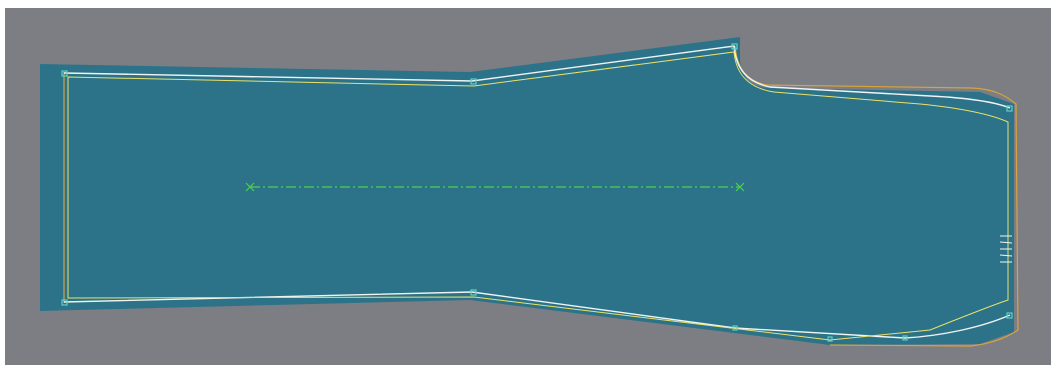 The image size is (1057, 370). Describe the element at coordinates (740, 187) in the screenshot. I see `grain-line-end-marker` at that location.